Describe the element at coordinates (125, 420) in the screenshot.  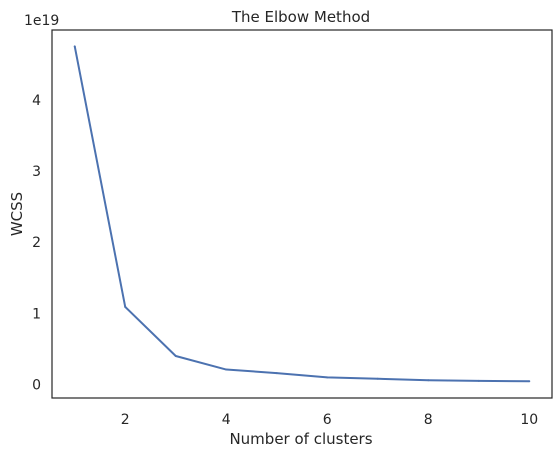
I see `x-tick-label: 2` at that location.